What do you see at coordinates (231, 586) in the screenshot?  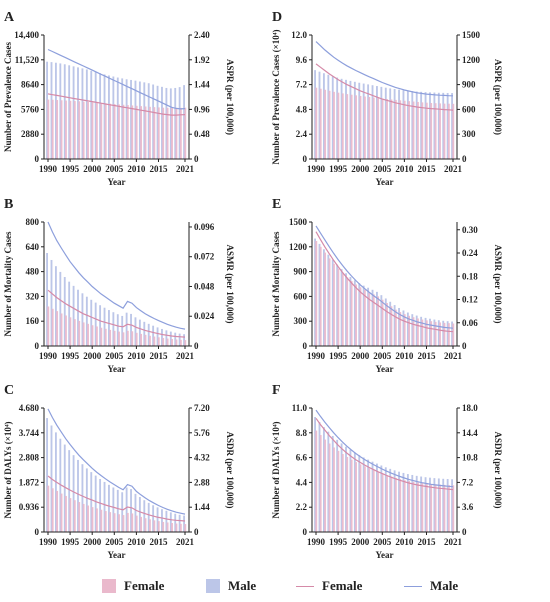 I see `legend-item-male-bar: Male` at bounding box center [231, 586].